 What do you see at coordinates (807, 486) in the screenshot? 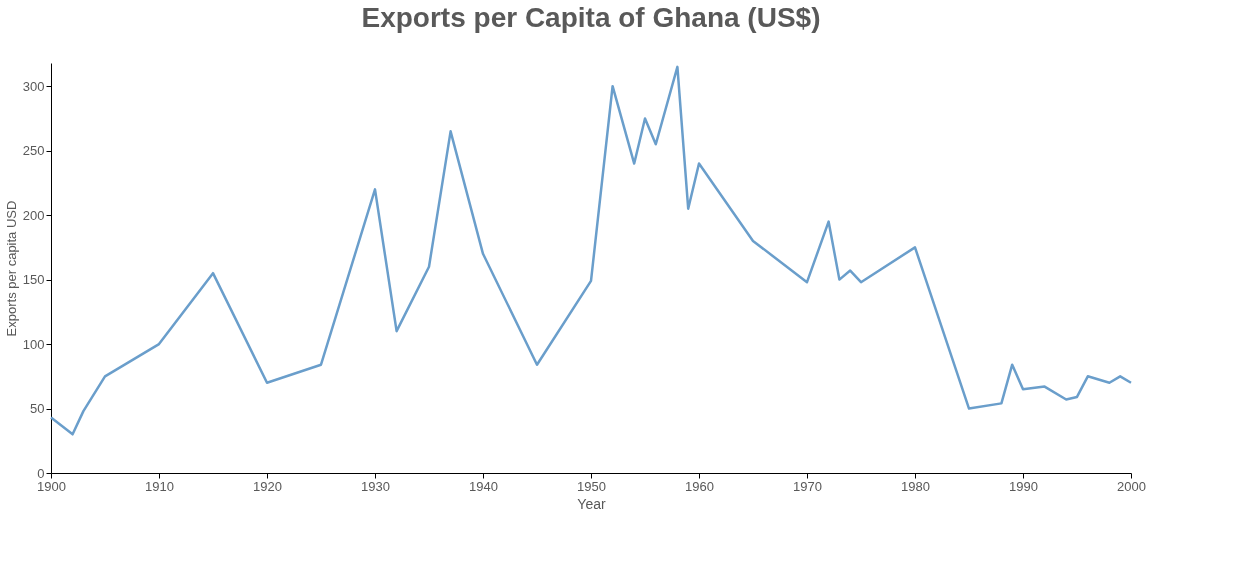
I see `x-tick-label: 1970` at bounding box center [807, 486].